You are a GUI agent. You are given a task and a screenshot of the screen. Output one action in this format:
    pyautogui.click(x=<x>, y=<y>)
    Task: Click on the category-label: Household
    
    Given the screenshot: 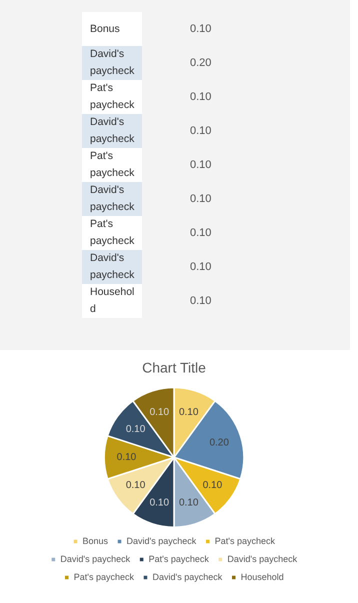 What is the action you would take?
    pyautogui.click(x=112, y=300)
    